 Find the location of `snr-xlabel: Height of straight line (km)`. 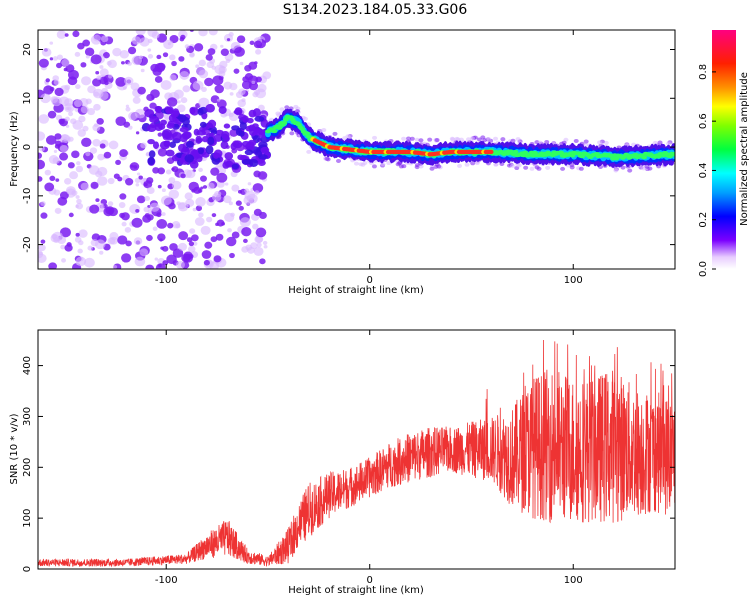

snr-xlabel: Height of straight line (km) is located at coordinates (356, 590).